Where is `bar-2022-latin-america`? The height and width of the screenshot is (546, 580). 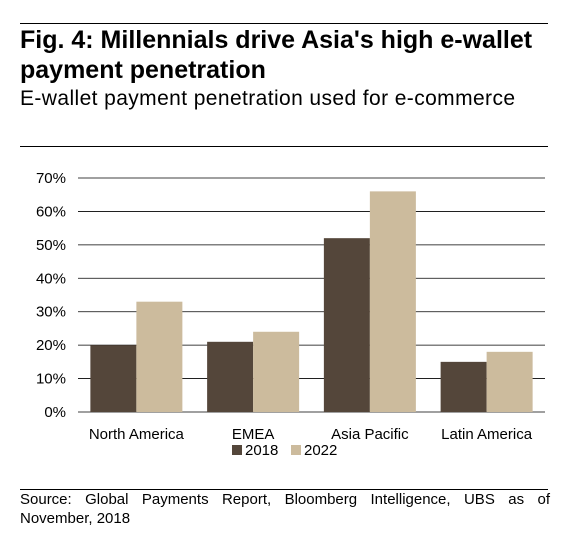
bar-2022-latin-america is located at coordinates (509, 381).